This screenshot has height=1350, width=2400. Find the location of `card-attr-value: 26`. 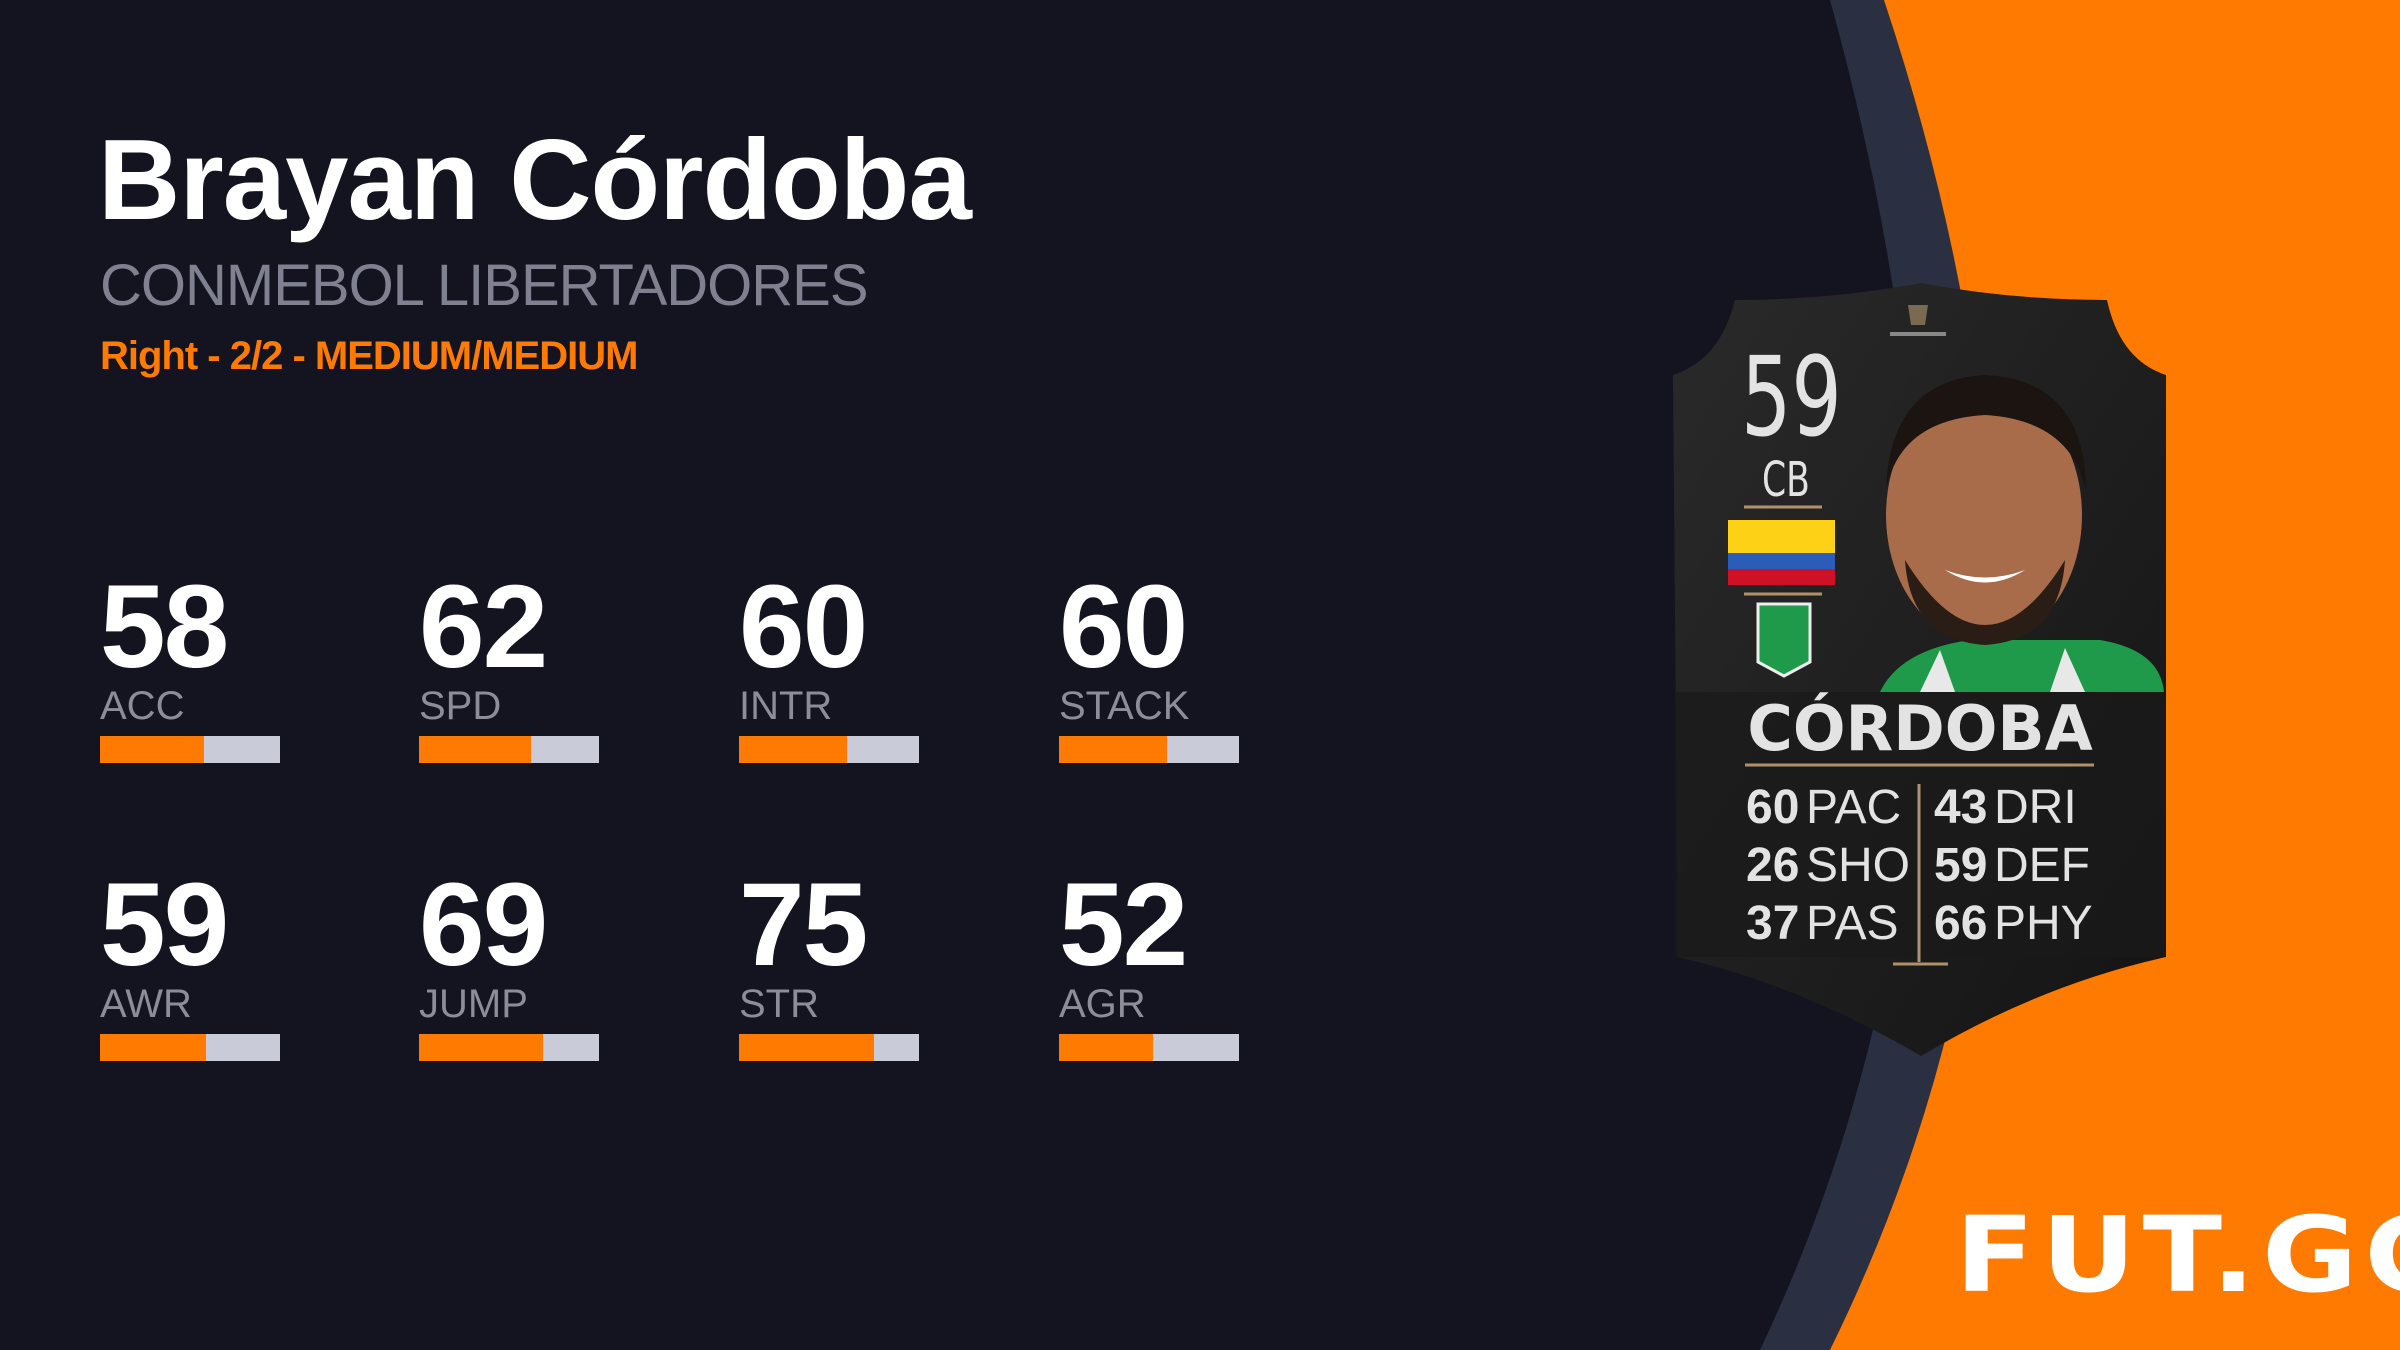

card-attr-value: 26 is located at coordinates (1773, 865).